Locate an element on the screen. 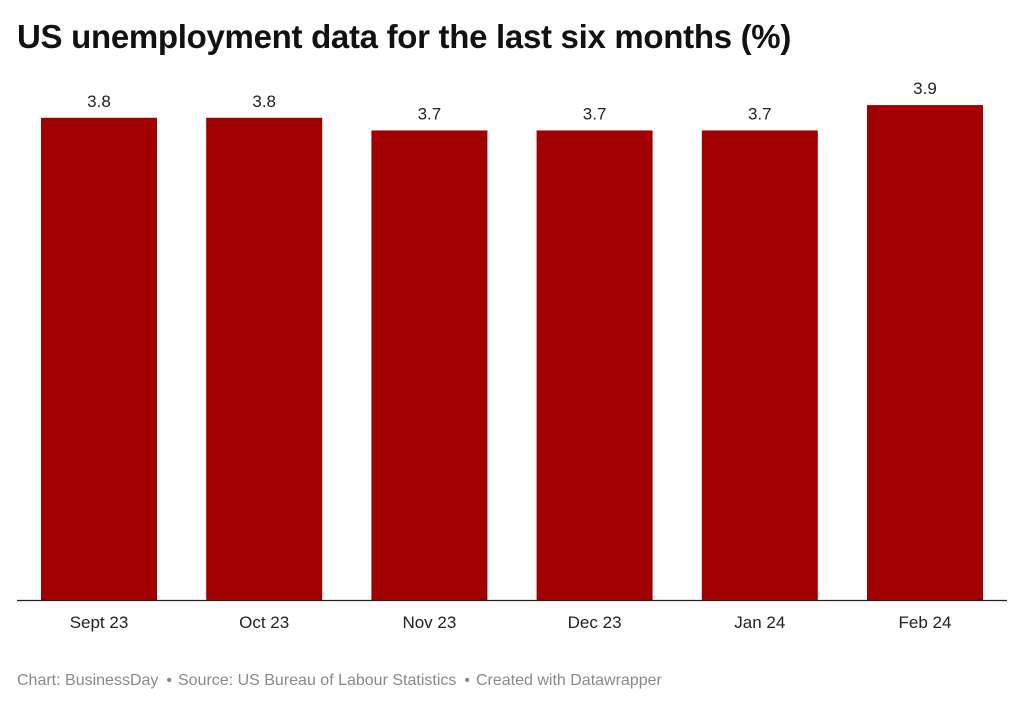 This screenshot has width=1024, height=709. x-tick-label: Oct 23 is located at coordinates (264, 622).